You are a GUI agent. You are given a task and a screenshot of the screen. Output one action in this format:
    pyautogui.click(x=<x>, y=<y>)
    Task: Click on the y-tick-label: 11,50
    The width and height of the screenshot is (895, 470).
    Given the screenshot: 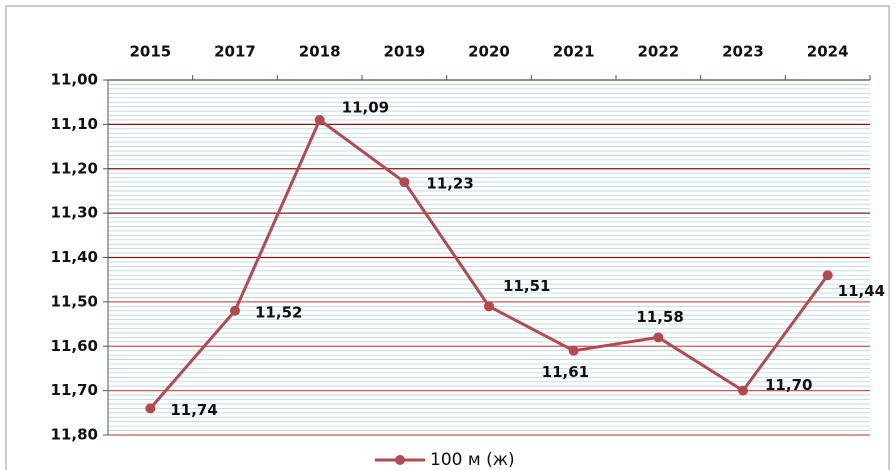 What is the action you would take?
    pyautogui.click(x=74, y=301)
    